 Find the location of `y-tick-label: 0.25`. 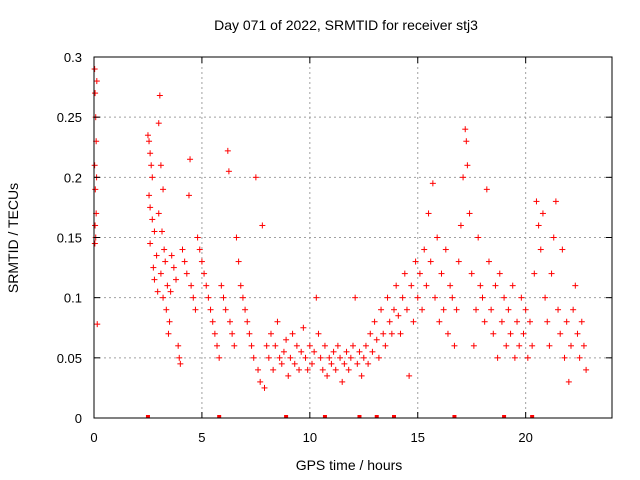

y-tick-label: 0.25 is located at coordinates (69, 117).